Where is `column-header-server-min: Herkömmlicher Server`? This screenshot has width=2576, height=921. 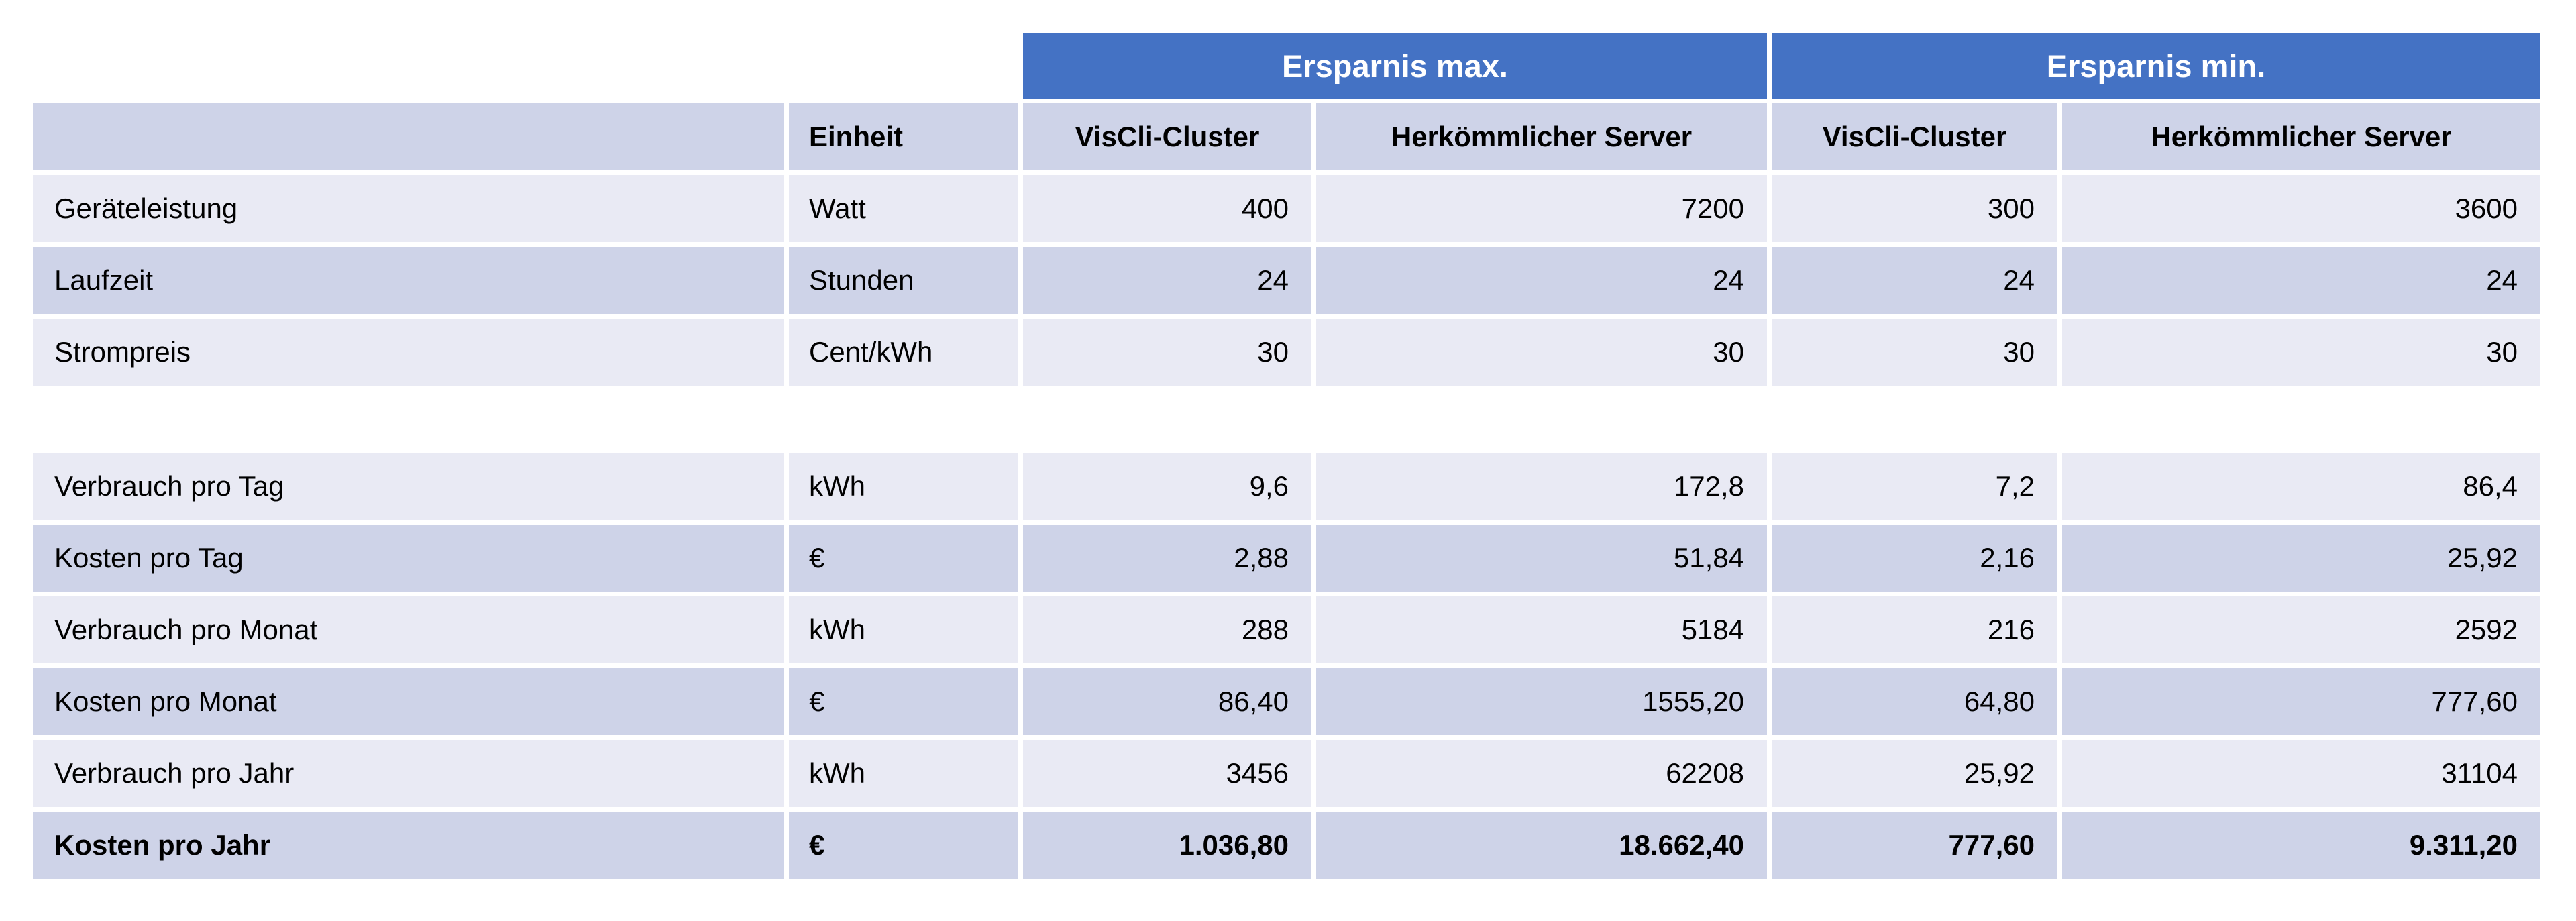
column-header-server-min: Herkömmlicher Server is located at coordinates (2301, 136).